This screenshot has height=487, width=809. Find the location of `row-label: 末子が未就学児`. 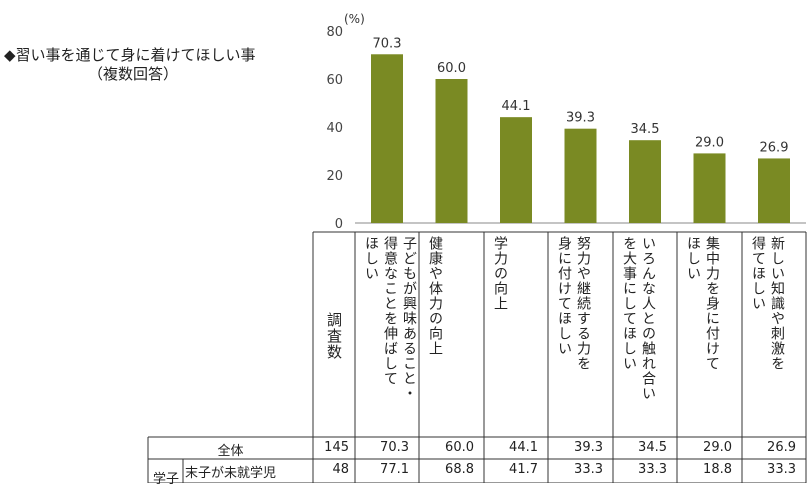

row-label: 末子が未就学児 is located at coordinates (231, 473).